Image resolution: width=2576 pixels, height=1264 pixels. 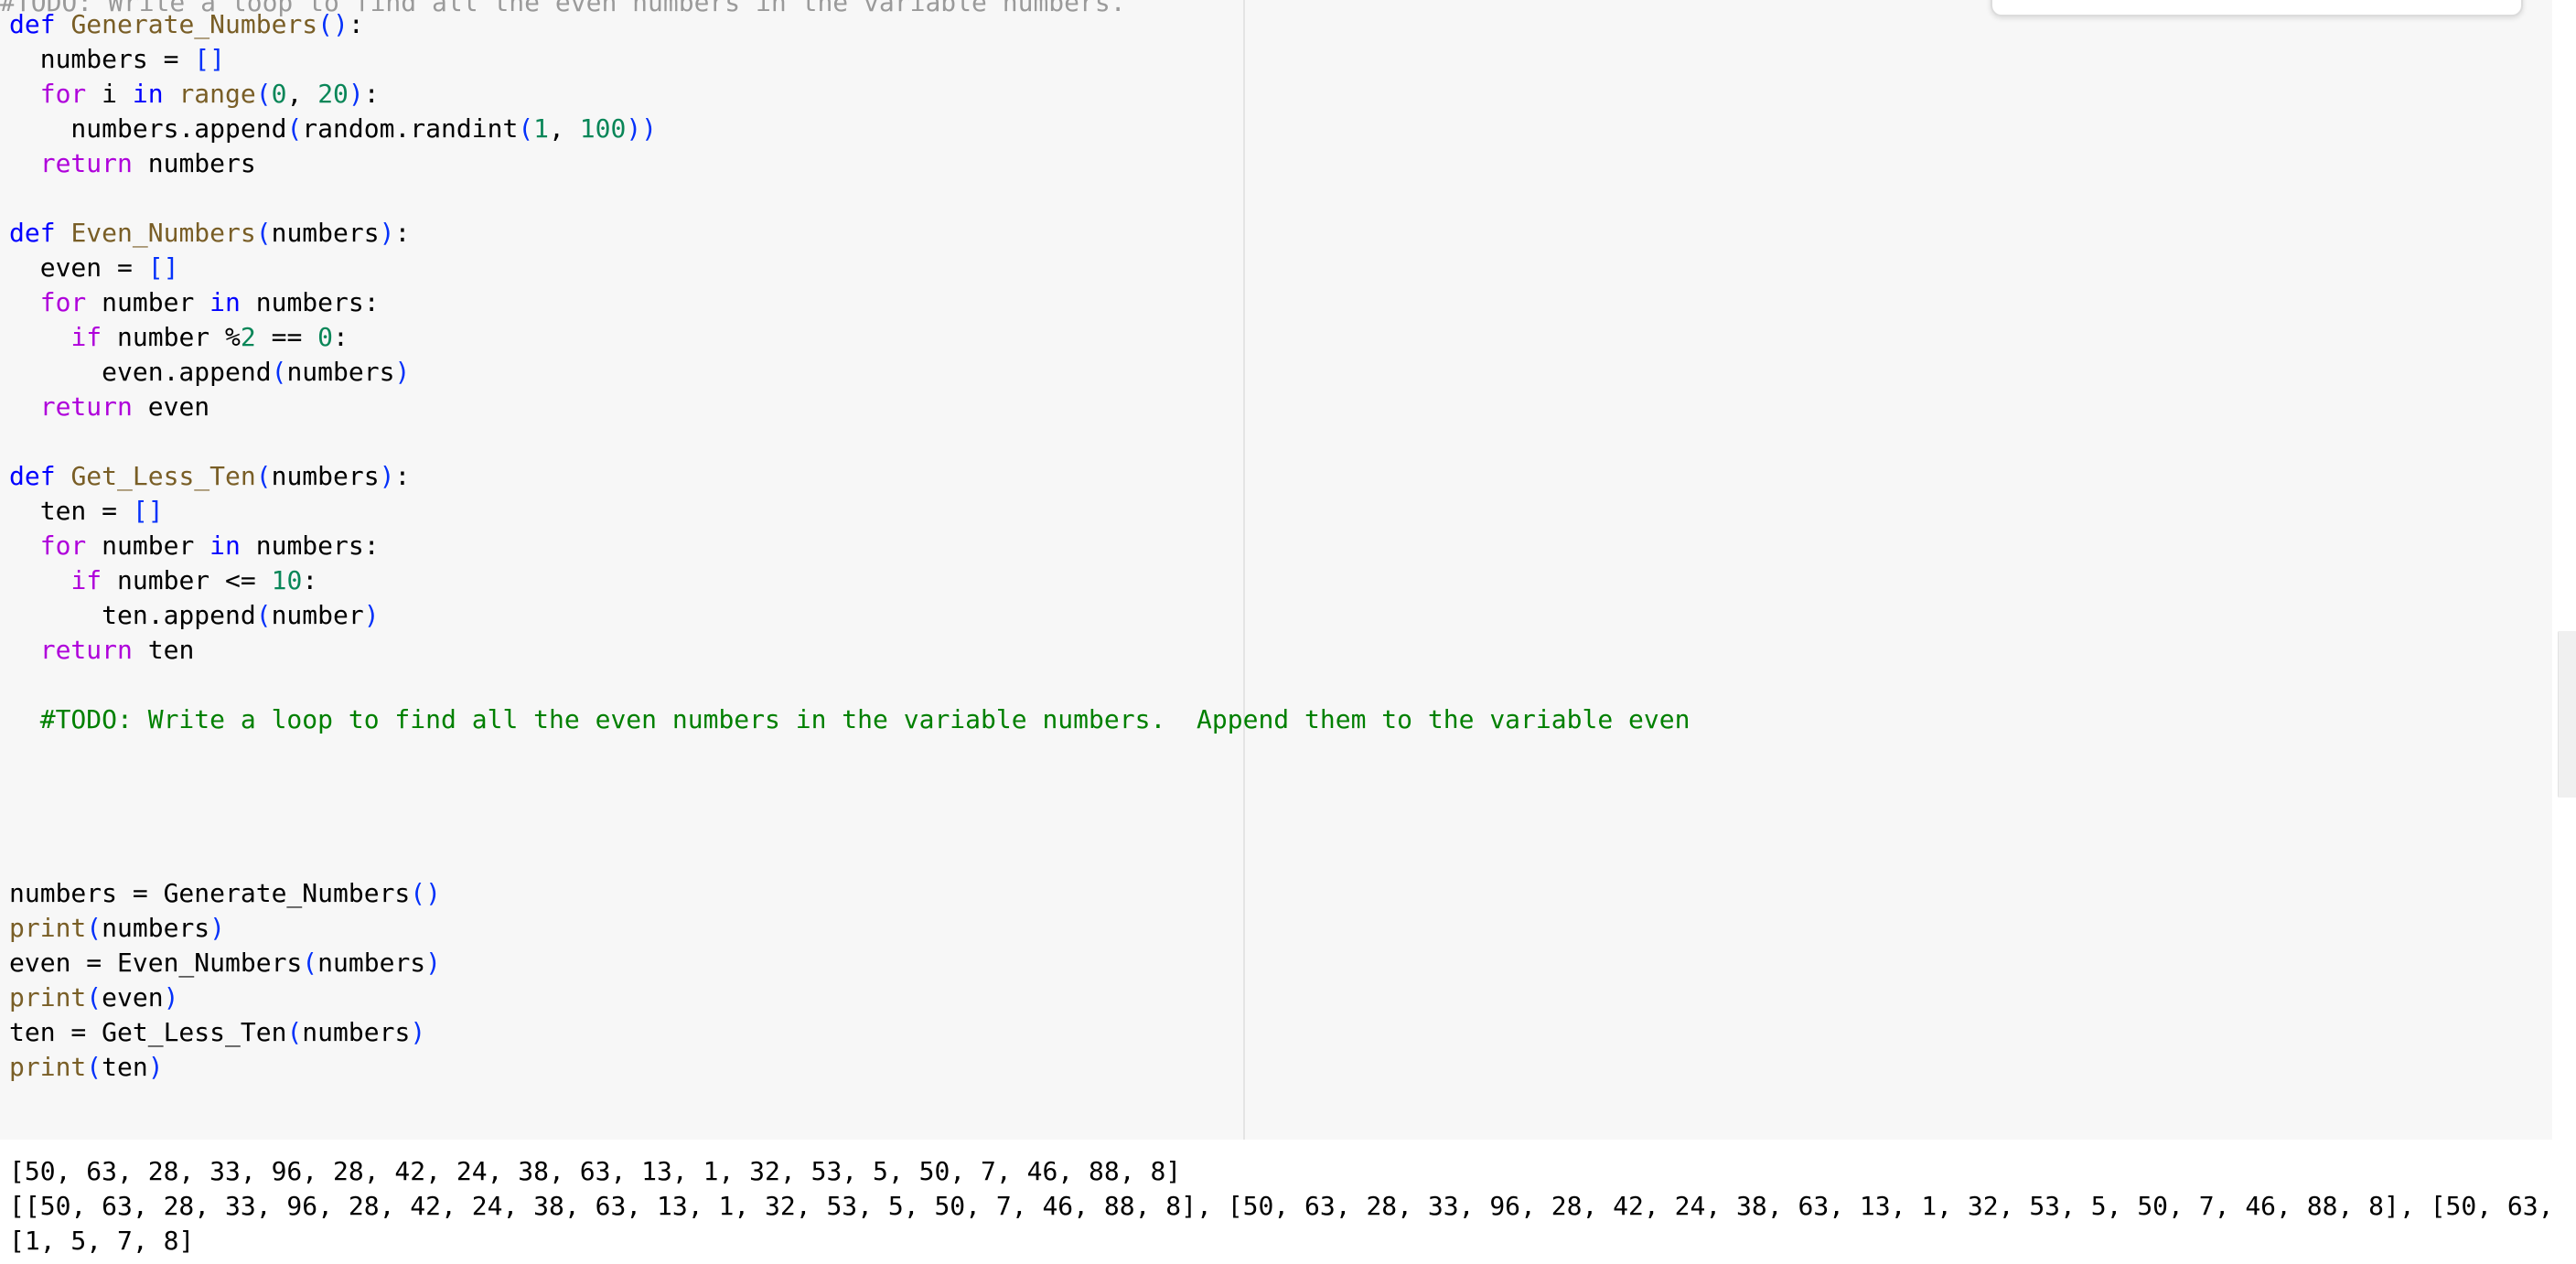 What do you see at coordinates (102, 59) in the screenshot?
I see `code-token: numbers =` at bounding box center [102, 59].